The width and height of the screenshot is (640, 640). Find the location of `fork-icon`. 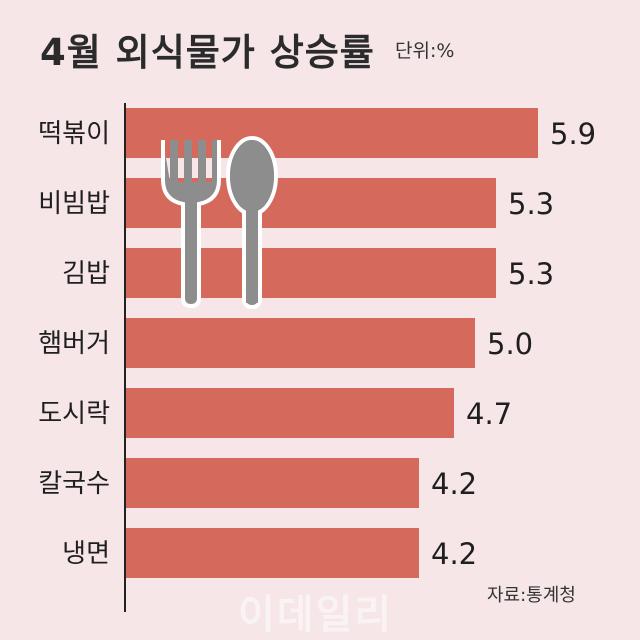

fork-icon is located at coordinates (191, 224).